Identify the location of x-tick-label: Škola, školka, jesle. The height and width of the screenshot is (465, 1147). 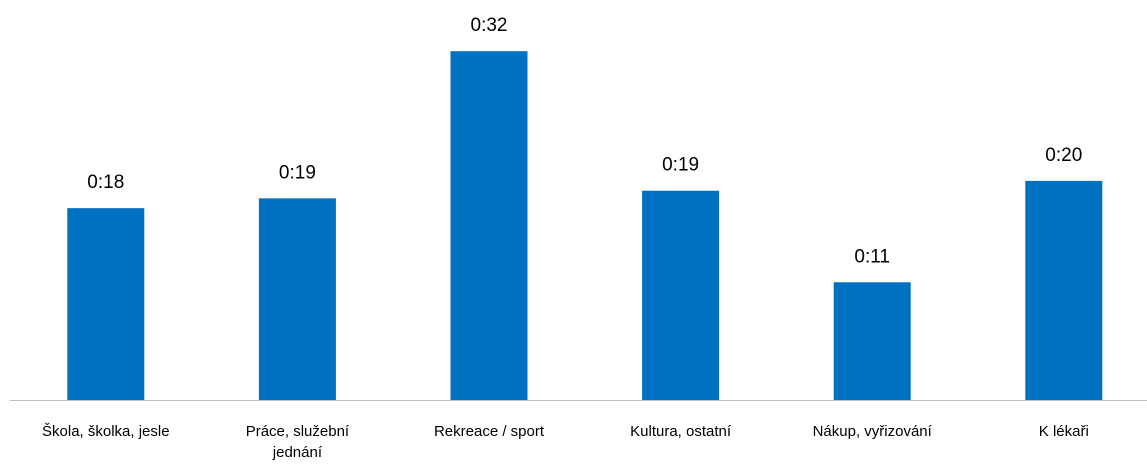
(106, 431).